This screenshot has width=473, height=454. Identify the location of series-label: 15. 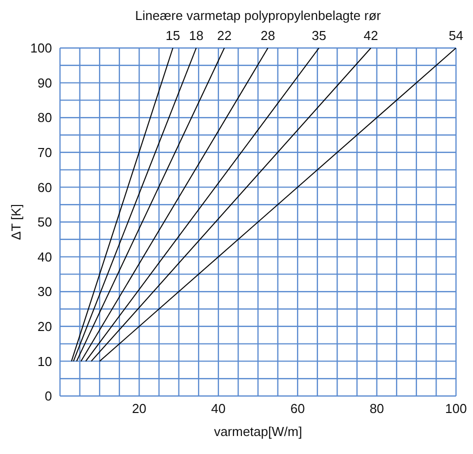
(173, 35).